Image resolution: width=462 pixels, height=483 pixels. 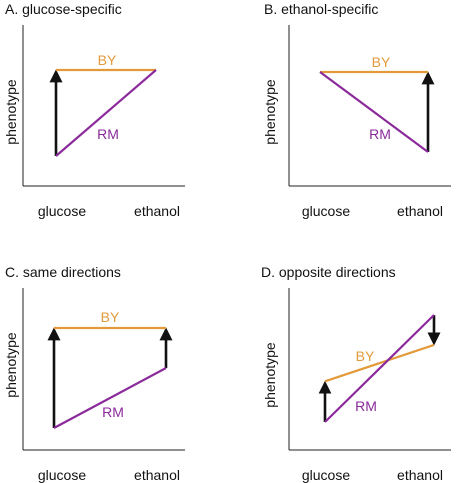 What do you see at coordinates (379, 363) in the screenshot?
I see `series-line-by` at bounding box center [379, 363].